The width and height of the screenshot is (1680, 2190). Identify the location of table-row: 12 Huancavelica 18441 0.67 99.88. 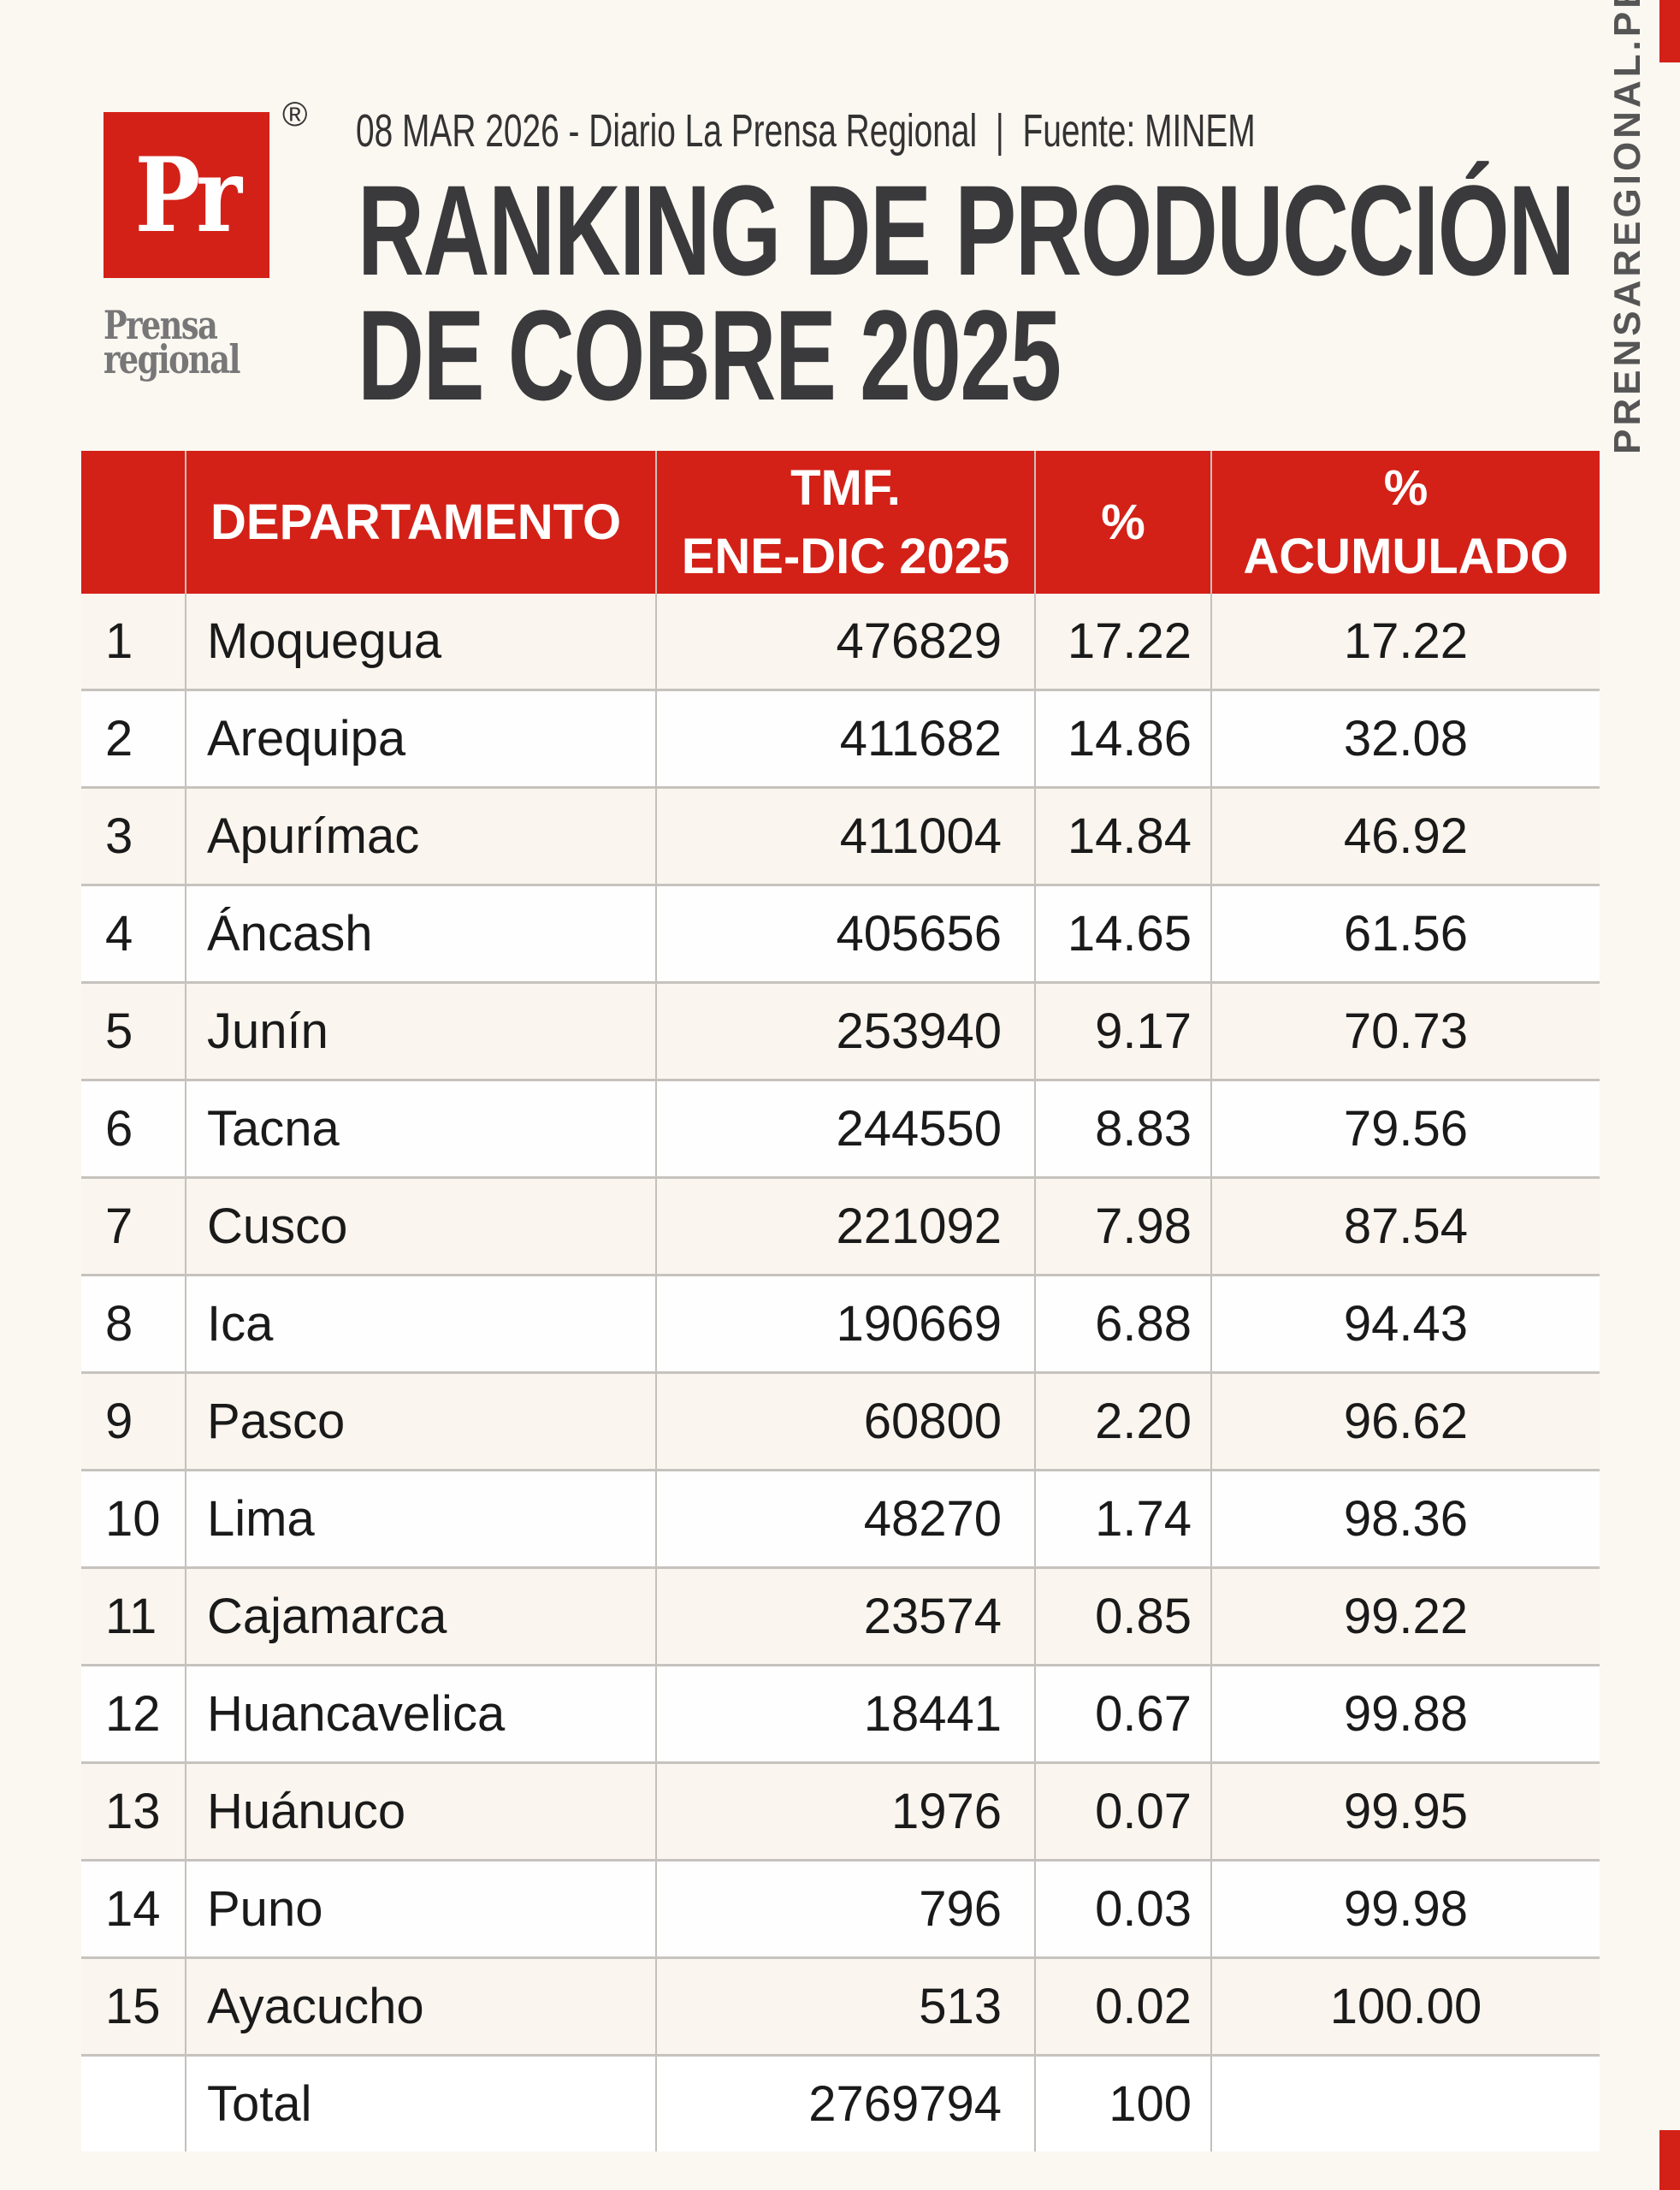
(840, 1714).